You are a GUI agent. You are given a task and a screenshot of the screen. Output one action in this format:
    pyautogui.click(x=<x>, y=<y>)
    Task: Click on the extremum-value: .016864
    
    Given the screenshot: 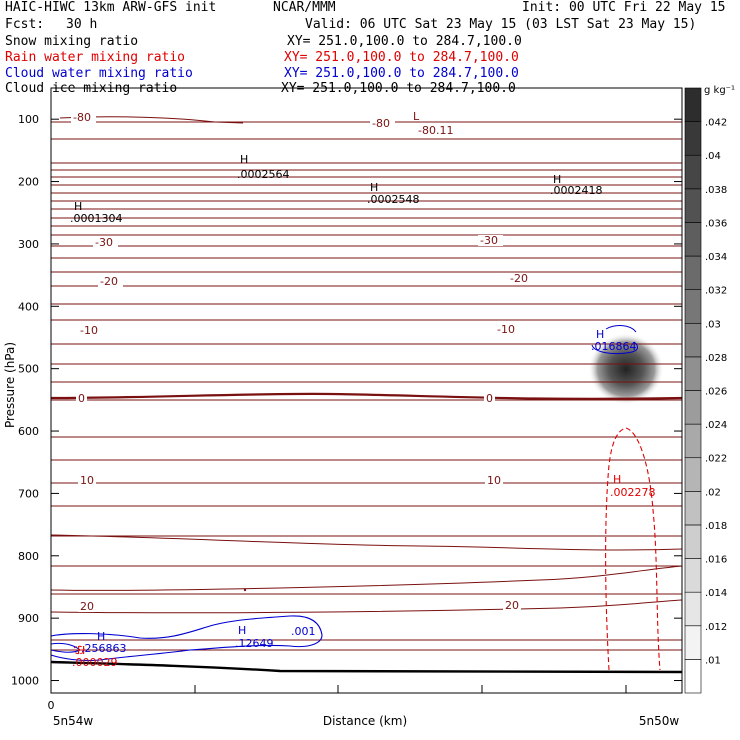 What is the action you would take?
    pyautogui.click(x=614, y=346)
    